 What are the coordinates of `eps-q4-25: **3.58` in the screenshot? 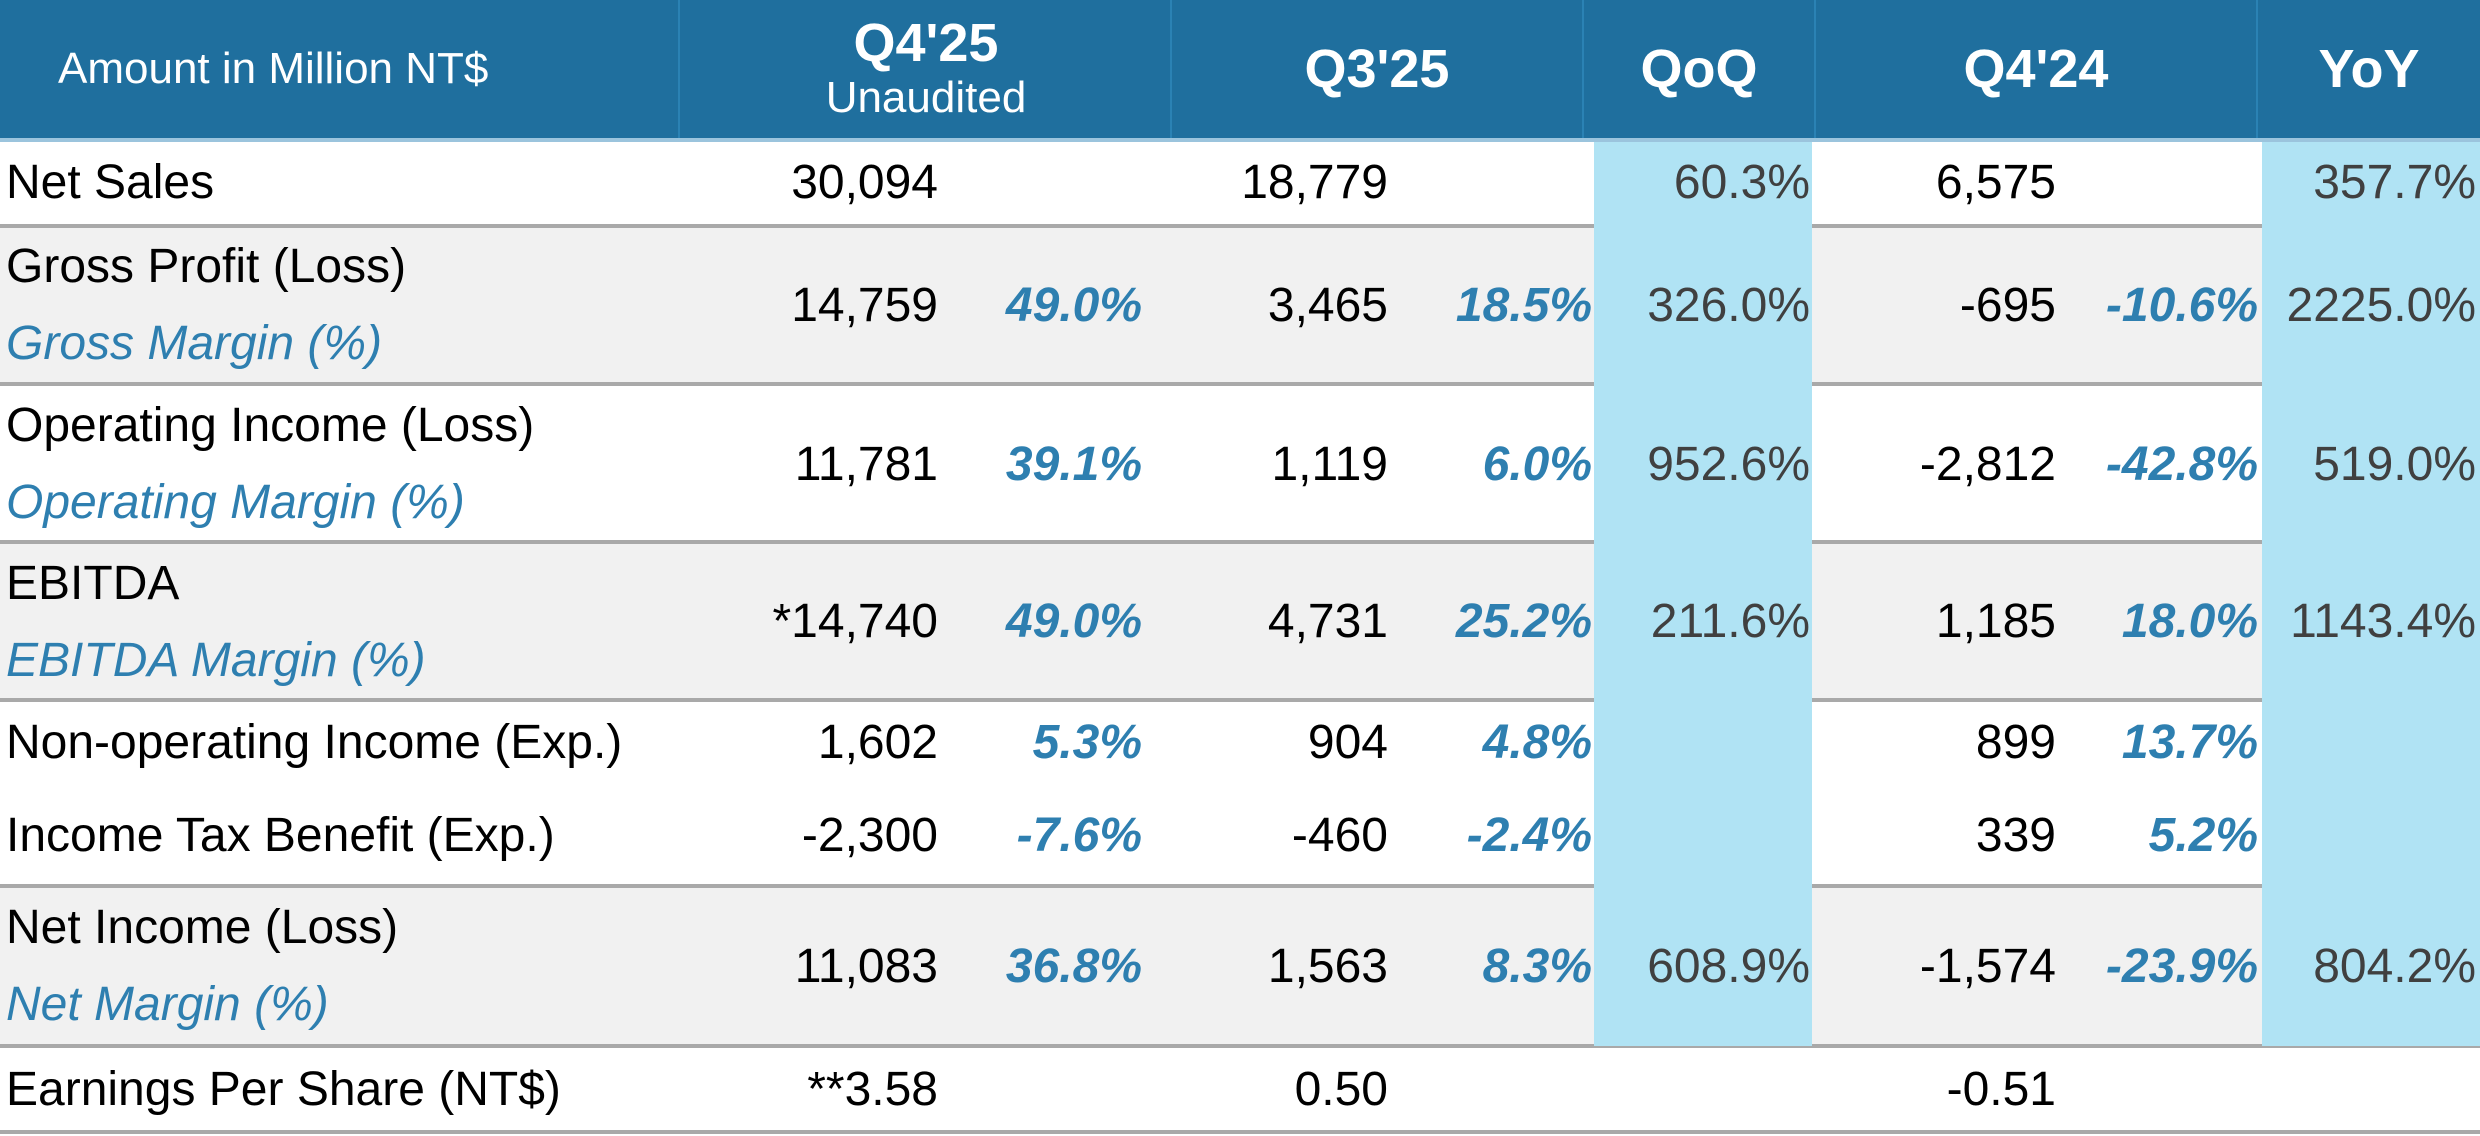 It's located at (872, 1089).